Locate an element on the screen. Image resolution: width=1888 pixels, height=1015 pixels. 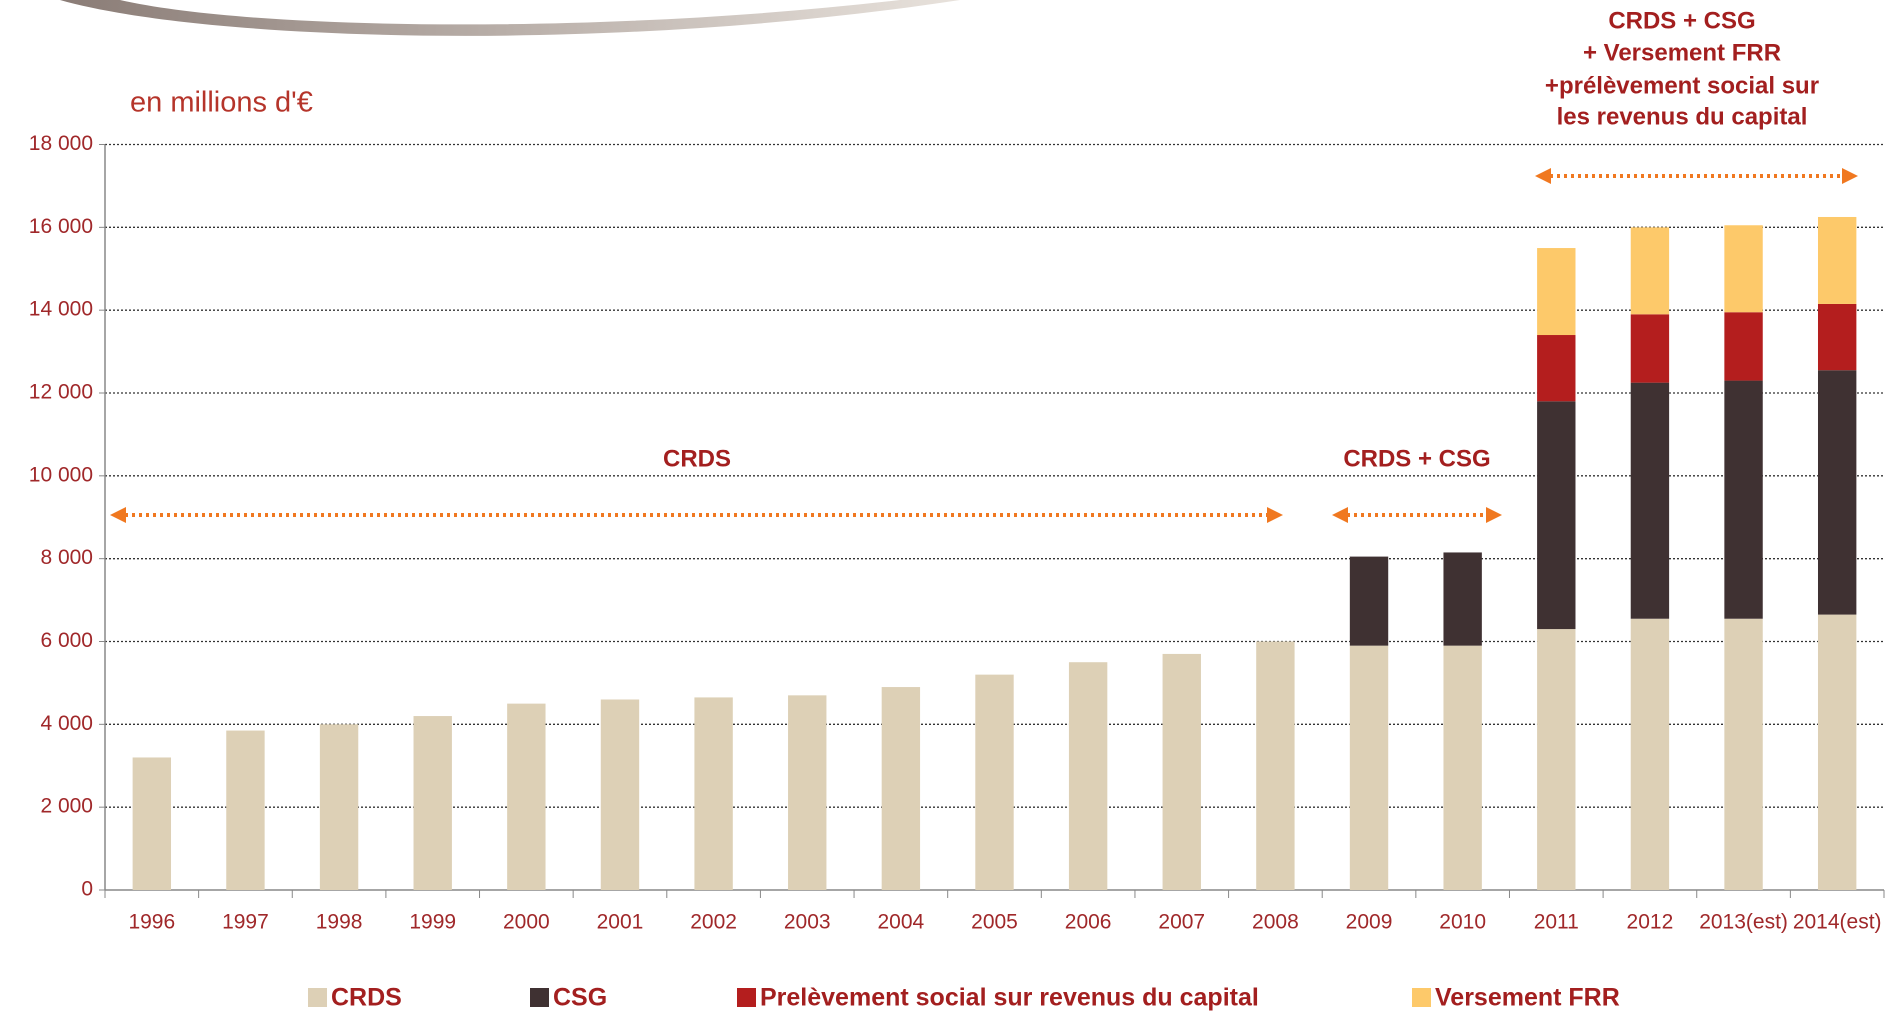
y-tick-label: 8 000 is located at coordinates (66, 557).